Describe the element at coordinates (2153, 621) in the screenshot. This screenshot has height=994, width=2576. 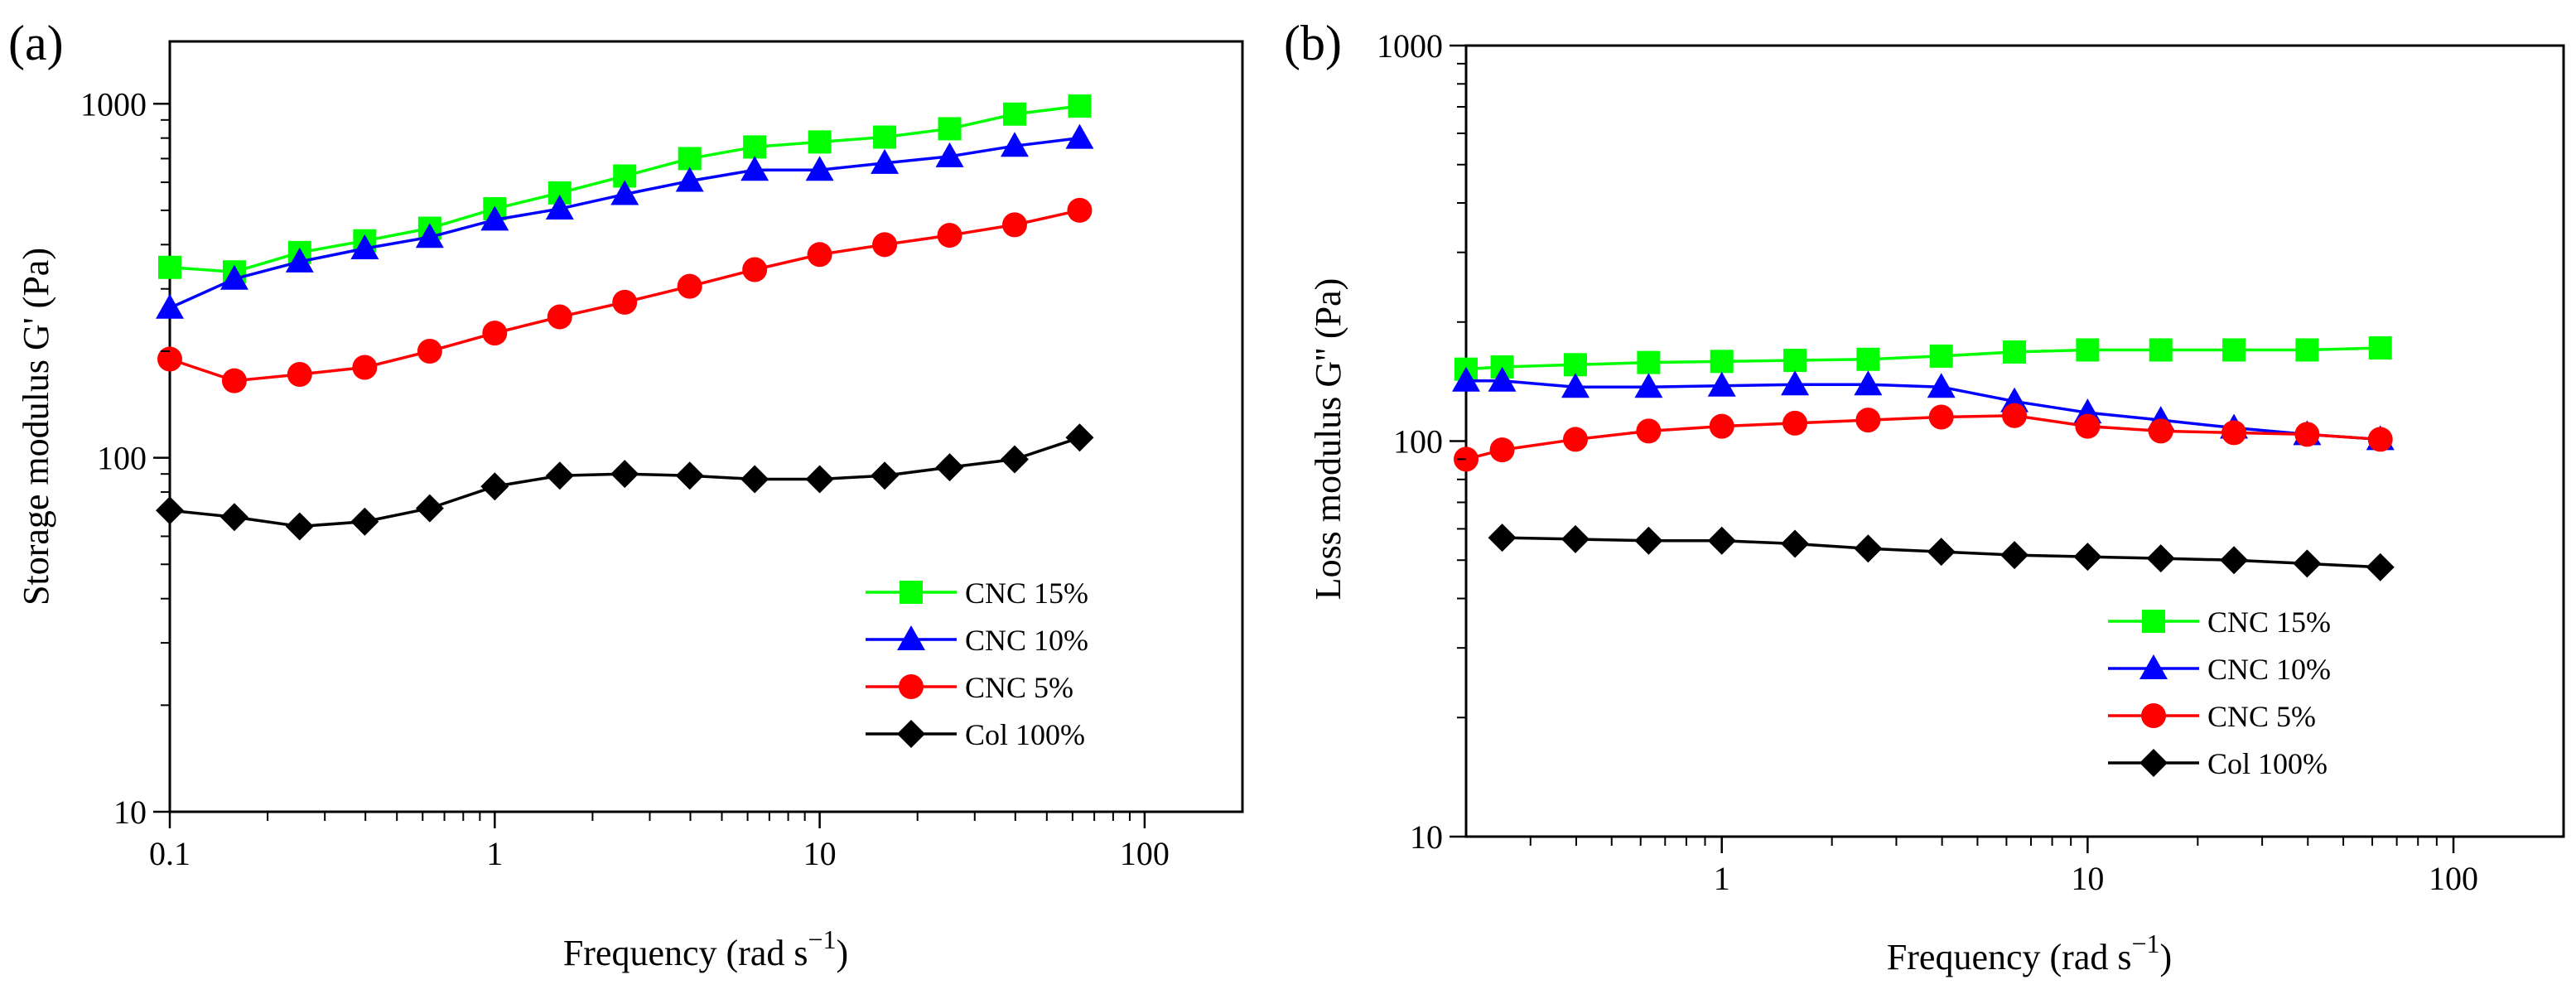
I see `legend-marker-cnc-15-b` at that location.